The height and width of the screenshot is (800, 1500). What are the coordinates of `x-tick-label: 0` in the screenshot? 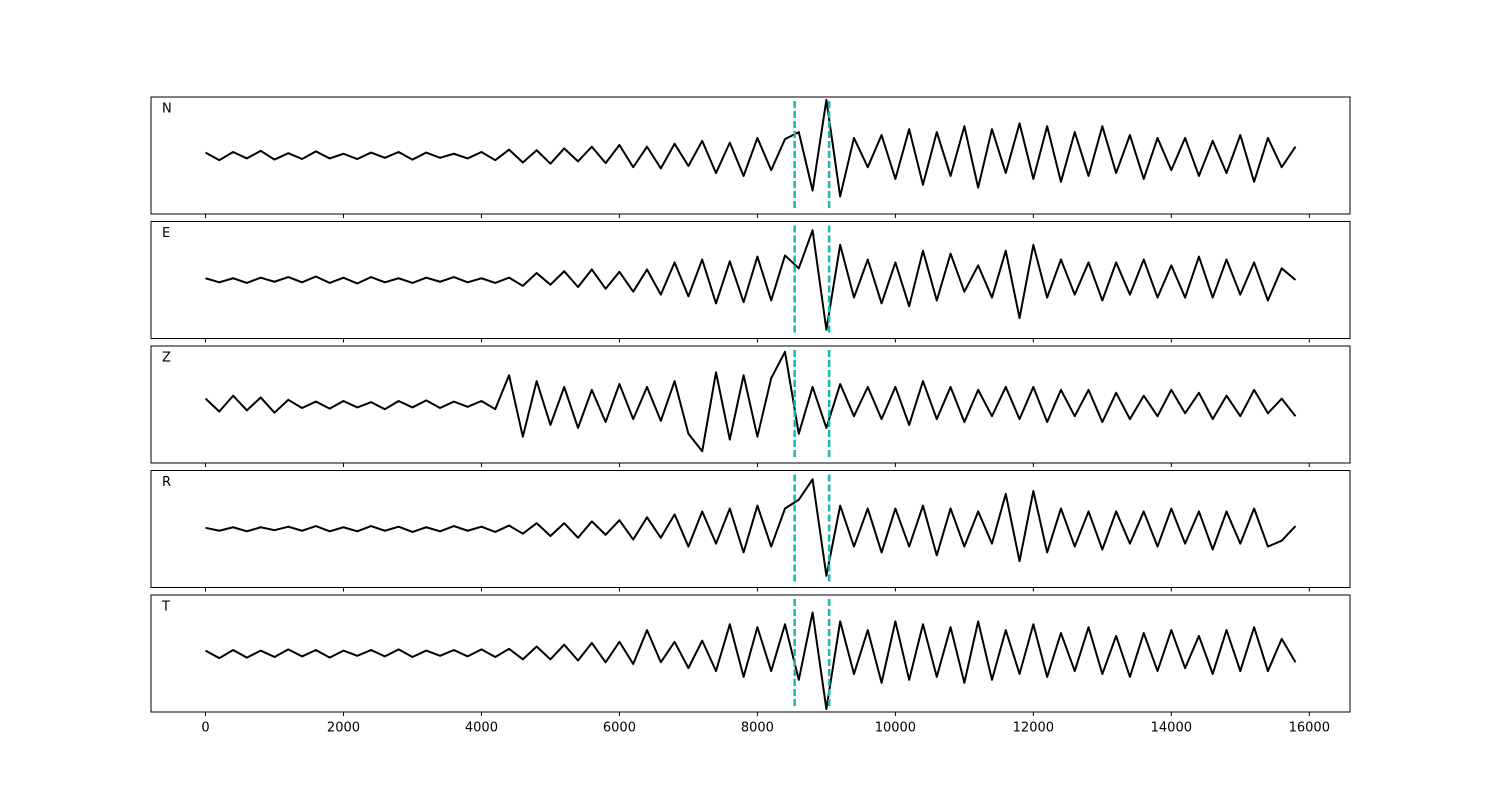 It's located at (205, 728).